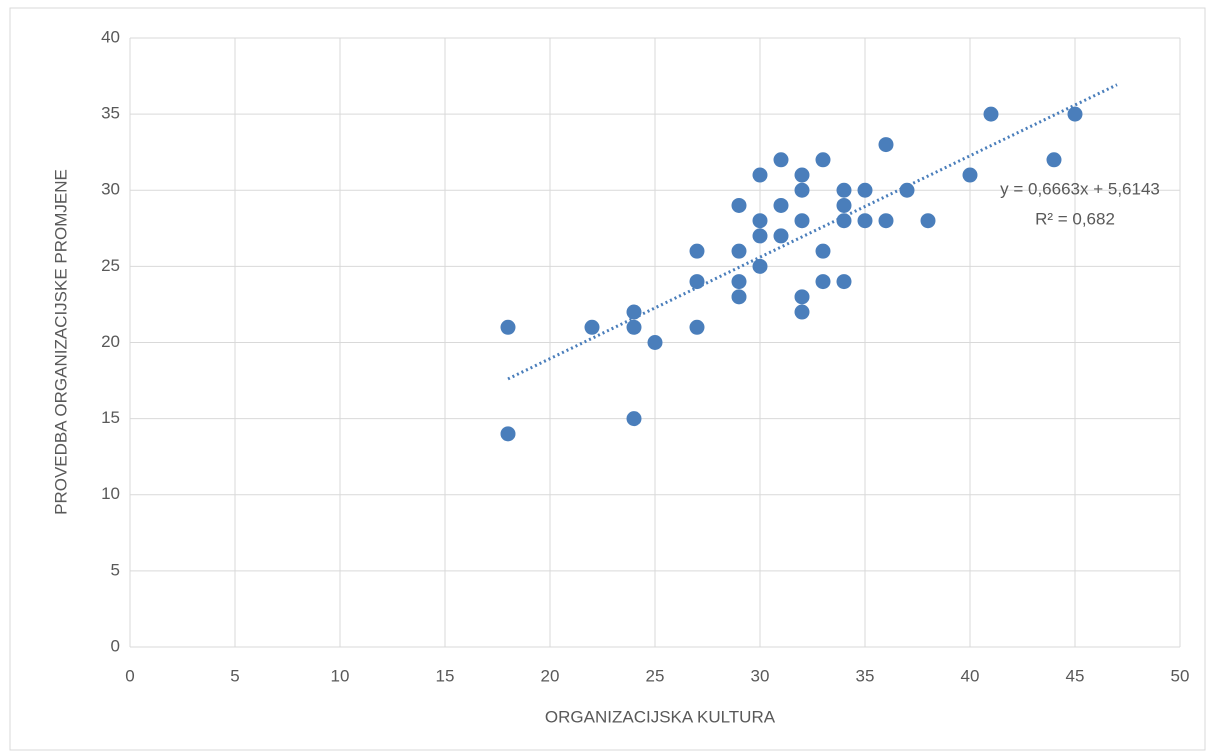  Describe the element at coordinates (234, 675) in the screenshot. I see `x-tick-label: 5` at that location.